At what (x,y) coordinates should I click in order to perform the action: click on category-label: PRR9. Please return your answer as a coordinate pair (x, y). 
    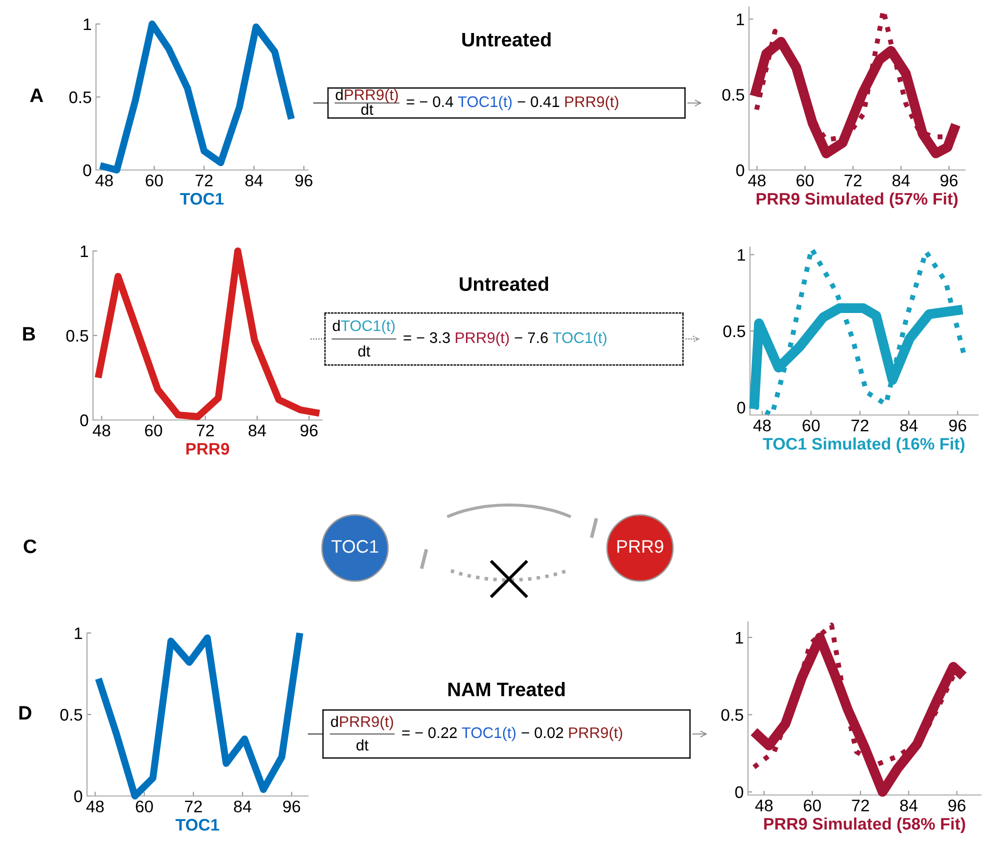
    Looking at the image, I should click on (640, 546).